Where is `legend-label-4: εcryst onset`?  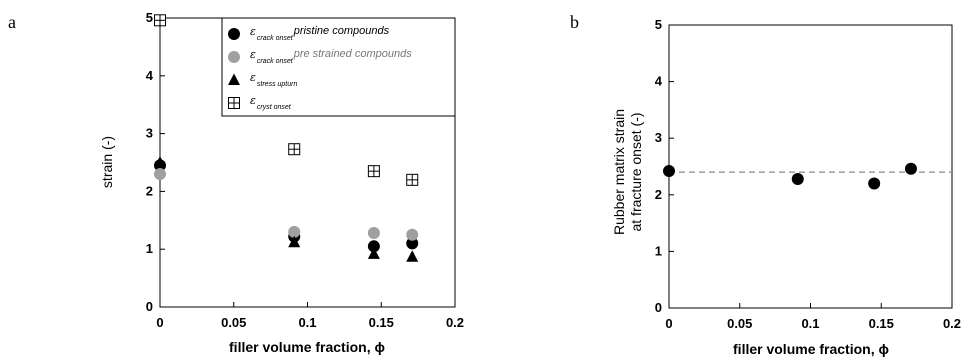 legend-label-4: εcryst onset is located at coordinates (271, 102).